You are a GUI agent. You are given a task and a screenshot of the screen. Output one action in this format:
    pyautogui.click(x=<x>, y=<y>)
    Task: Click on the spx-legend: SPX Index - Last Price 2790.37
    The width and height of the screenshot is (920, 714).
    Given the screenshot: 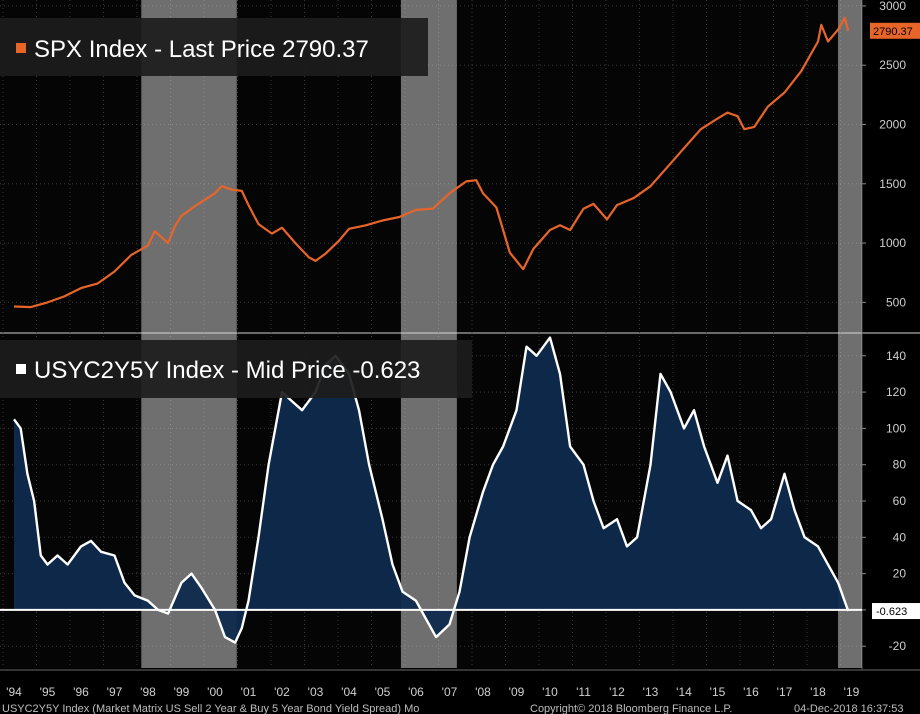 What is the action you would take?
    pyautogui.click(x=214, y=47)
    